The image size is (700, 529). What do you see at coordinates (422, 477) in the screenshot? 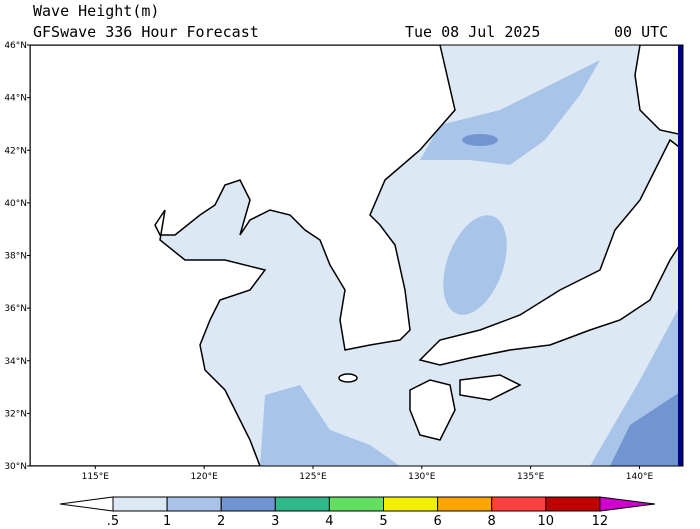
I see `lon-label: 130°E` at bounding box center [422, 477].